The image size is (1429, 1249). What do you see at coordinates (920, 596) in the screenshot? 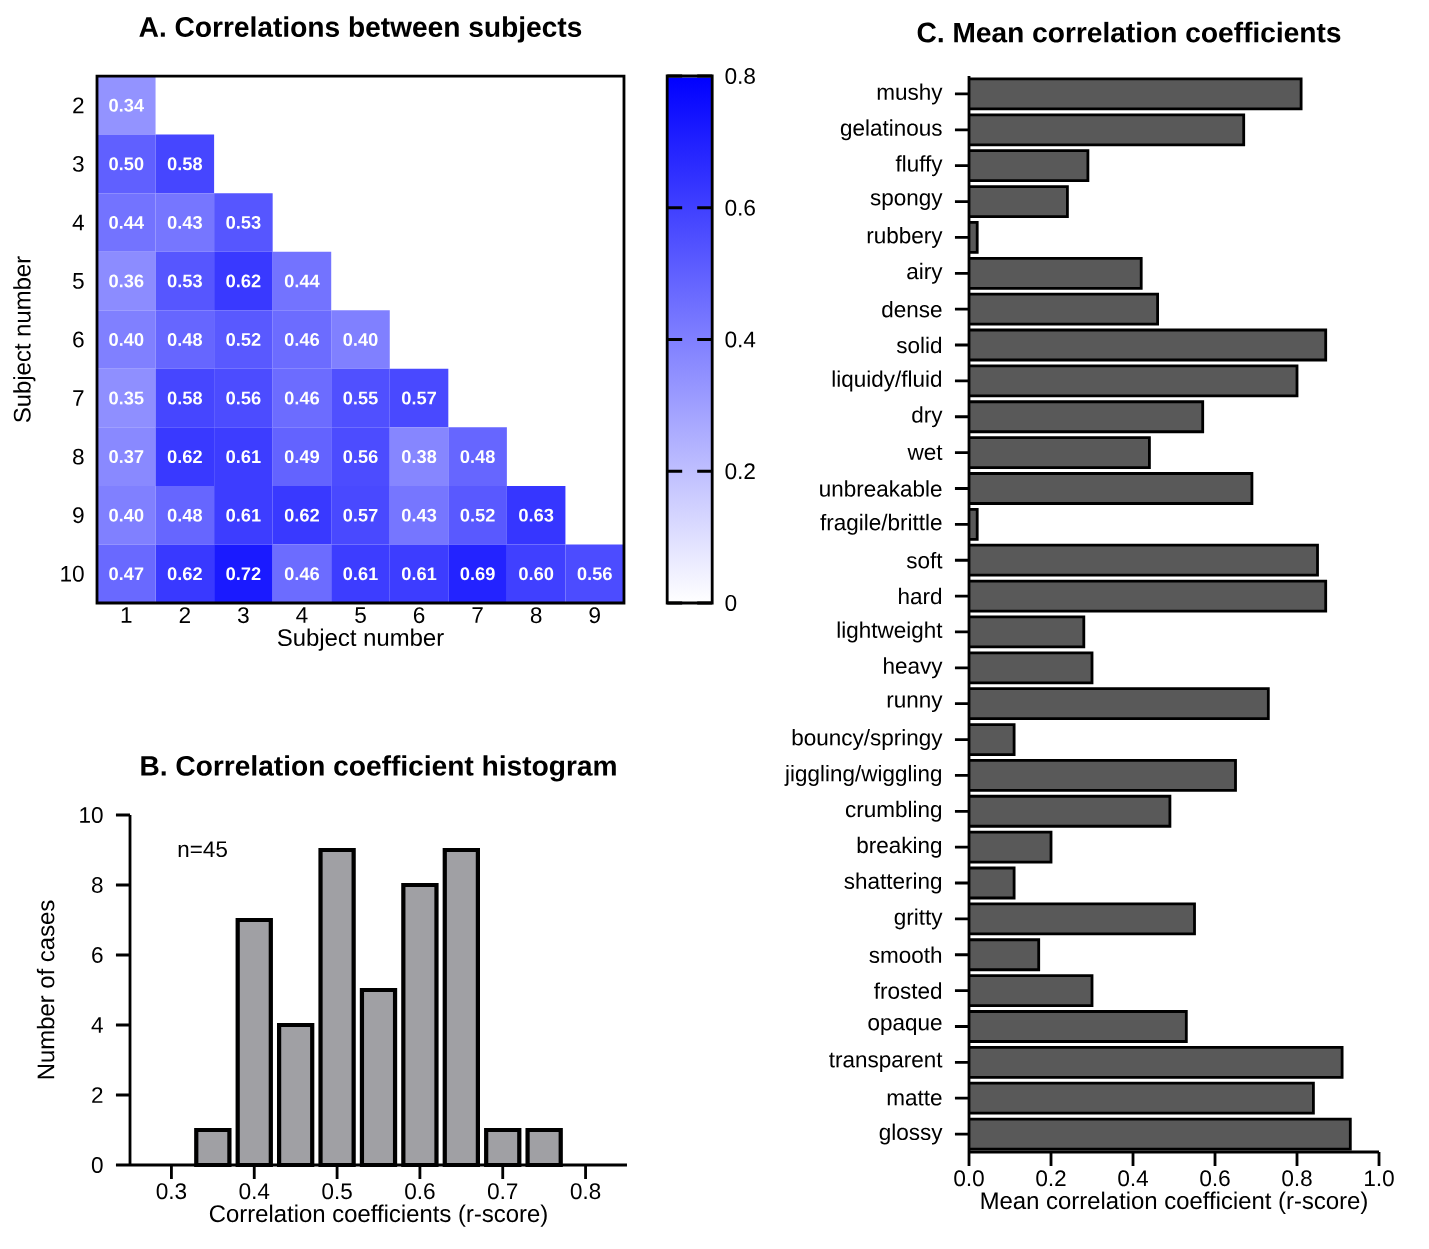
I see `y-tick-label: hard` at bounding box center [920, 596].